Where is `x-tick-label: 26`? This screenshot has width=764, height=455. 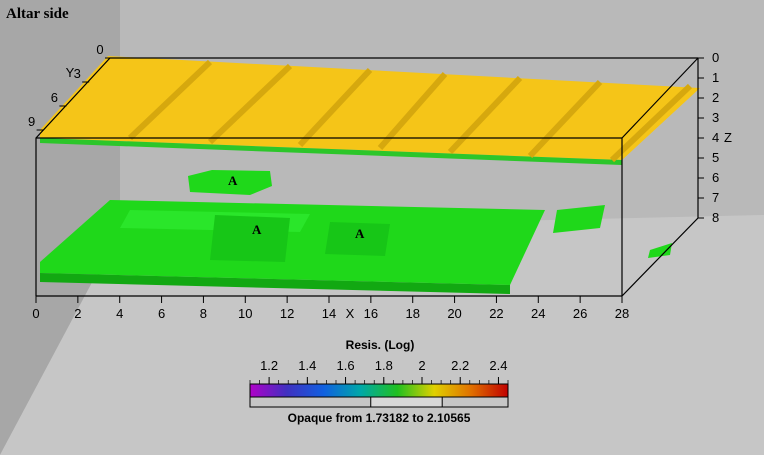 x-tick-label: 26 is located at coordinates (580, 313).